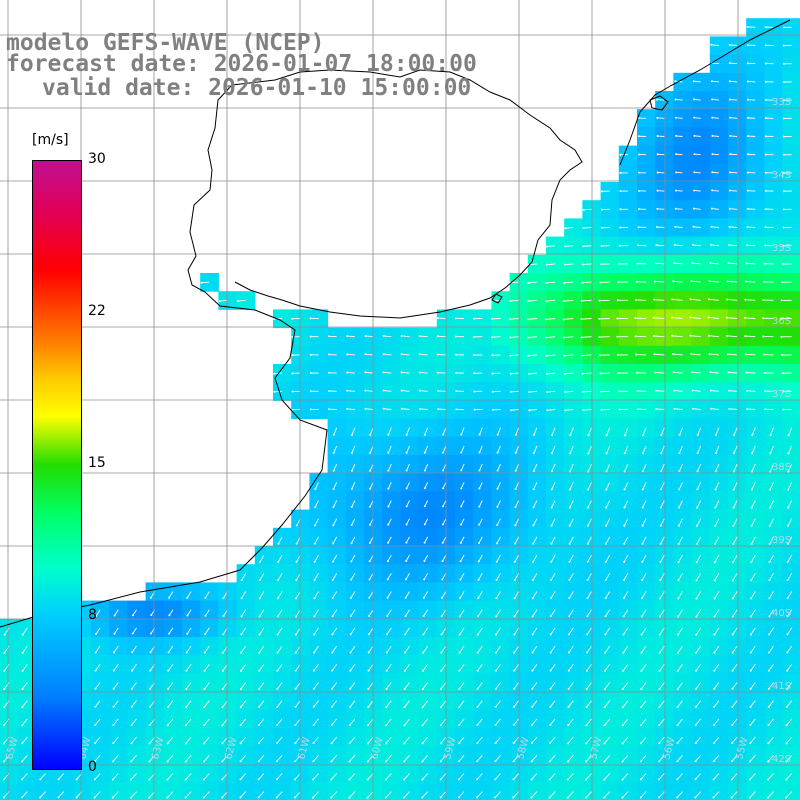 This screenshot has width=800, height=800. I want to click on colorbar-tick-0: 0, so click(92, 767).